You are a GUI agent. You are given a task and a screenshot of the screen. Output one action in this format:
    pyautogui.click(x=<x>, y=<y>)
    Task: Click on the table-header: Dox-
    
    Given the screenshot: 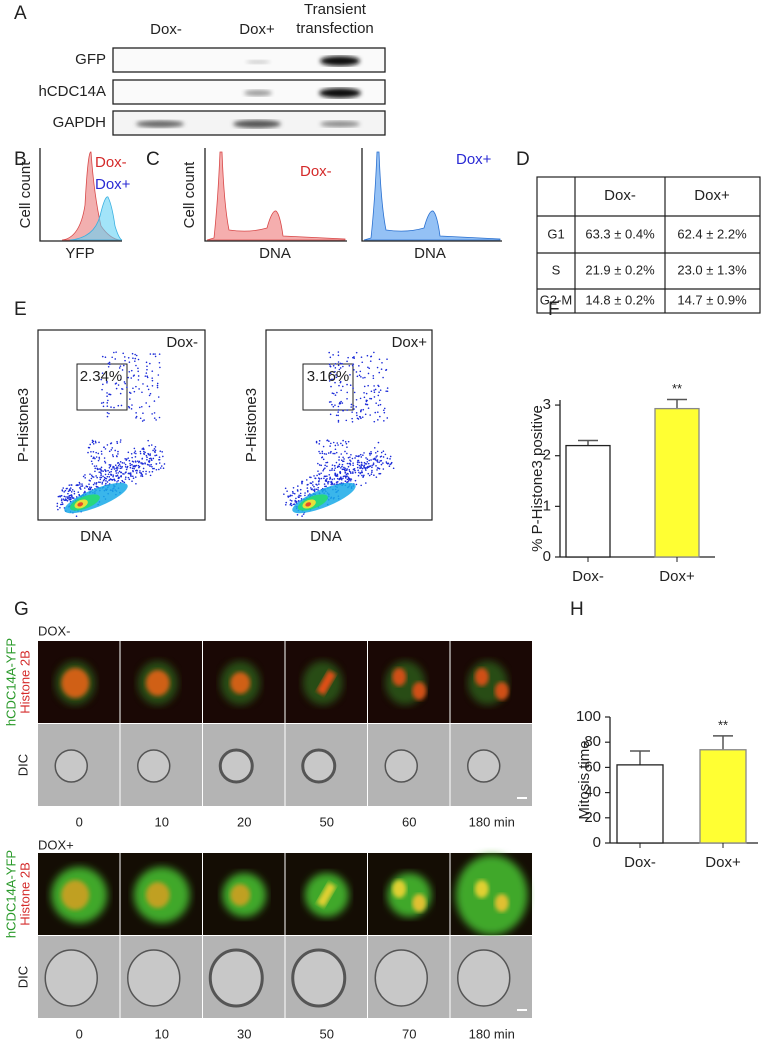 What is the action you would take?
    pyautogui.click(x=620, y=195)
    